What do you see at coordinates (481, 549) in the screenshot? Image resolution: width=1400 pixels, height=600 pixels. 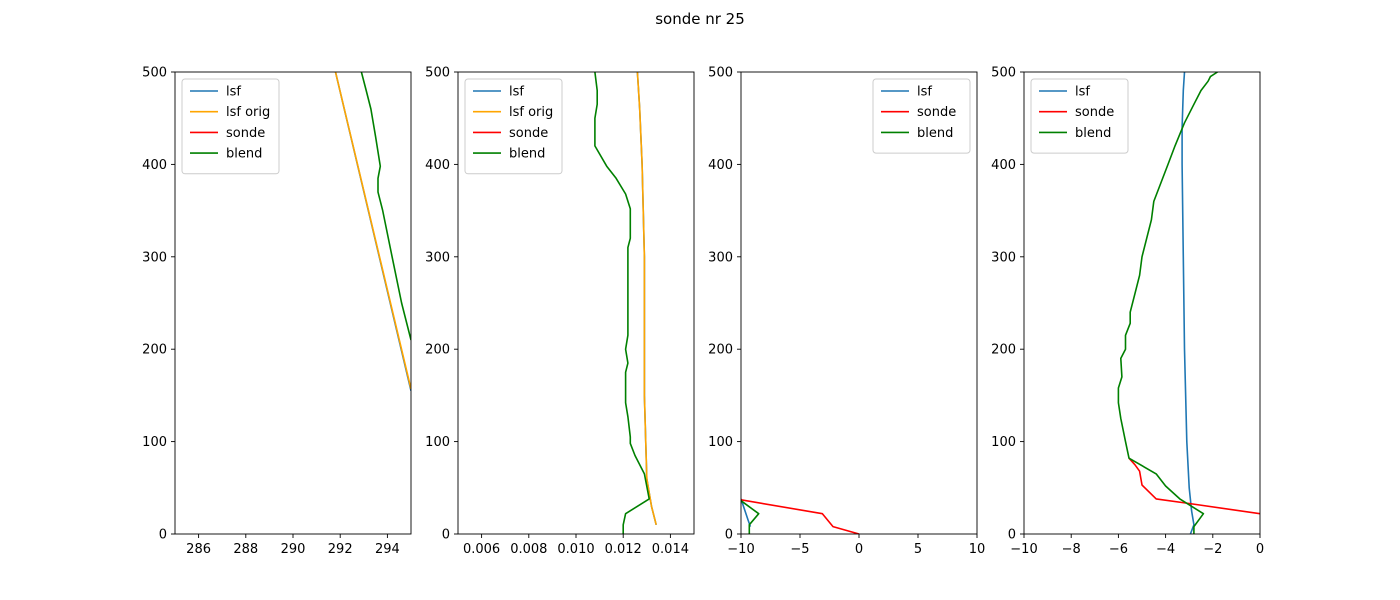 I see `x-tick-label: 0.006` at bounding box center [481, 549].